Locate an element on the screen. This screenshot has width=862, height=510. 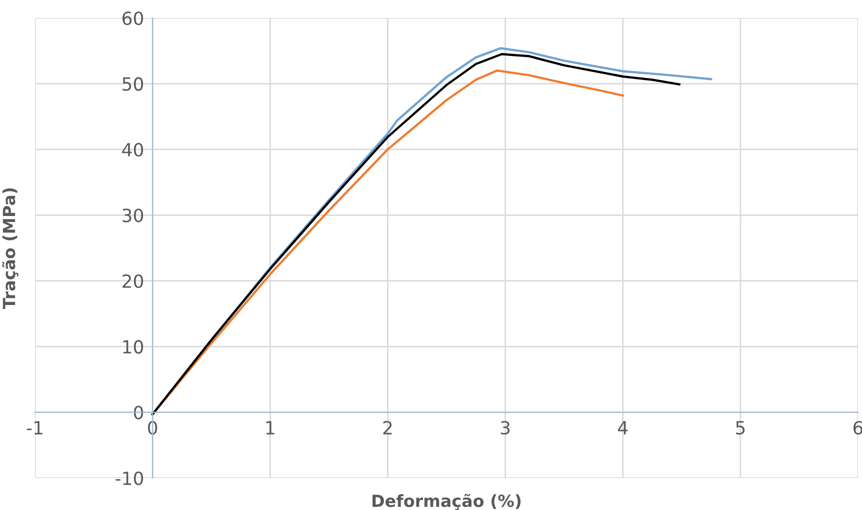
x-tick-label: 4 is located at coordinates (623, 427).